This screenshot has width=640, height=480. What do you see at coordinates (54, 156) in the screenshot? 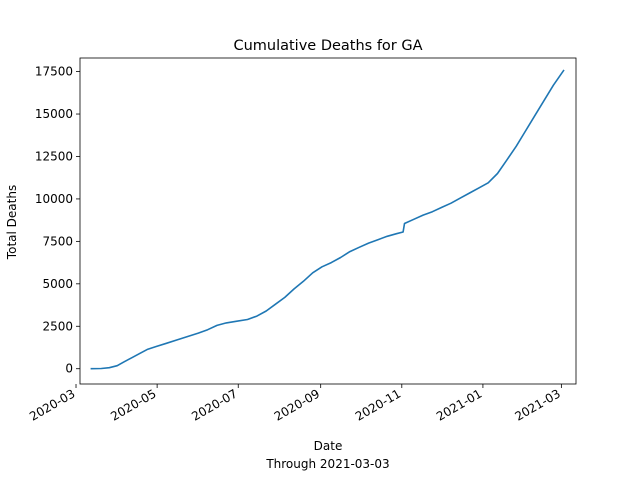
I see `y-tick-label: 12500` at bounding box center [54, 156].